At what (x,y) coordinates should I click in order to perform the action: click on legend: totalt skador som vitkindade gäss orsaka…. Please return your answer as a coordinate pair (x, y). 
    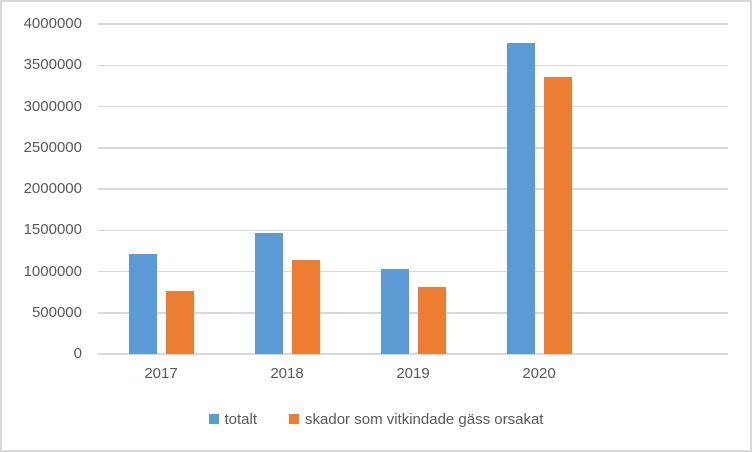
    Looking at the image, I should click on (376, 419).